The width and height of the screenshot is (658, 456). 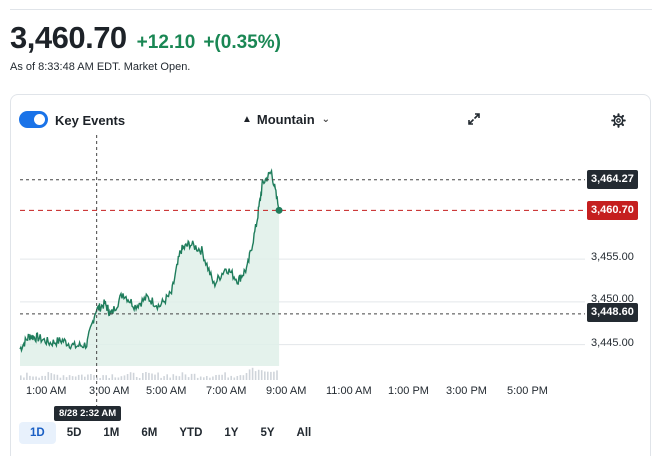 What do you see at coordinates (74, 433) in the screenshot?
I see `range-button-5d: 5D` at bounding box center [74, 433].